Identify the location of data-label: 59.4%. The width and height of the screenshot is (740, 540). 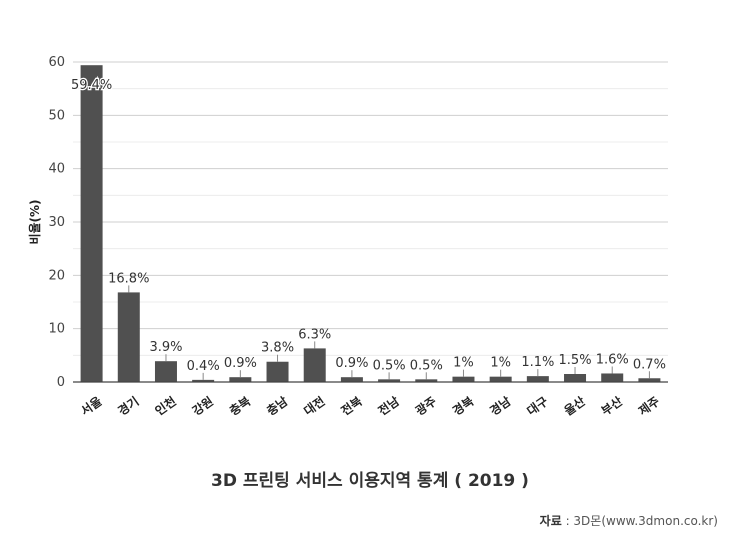
(91, 85).